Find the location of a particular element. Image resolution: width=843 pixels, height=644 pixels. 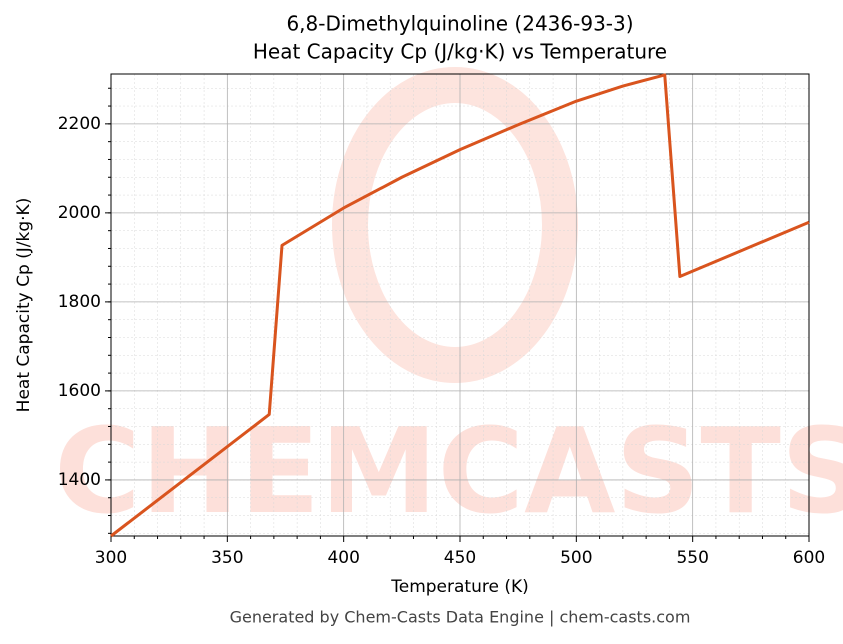

x-tick-label: 550 is located at coordinates (692, 558).